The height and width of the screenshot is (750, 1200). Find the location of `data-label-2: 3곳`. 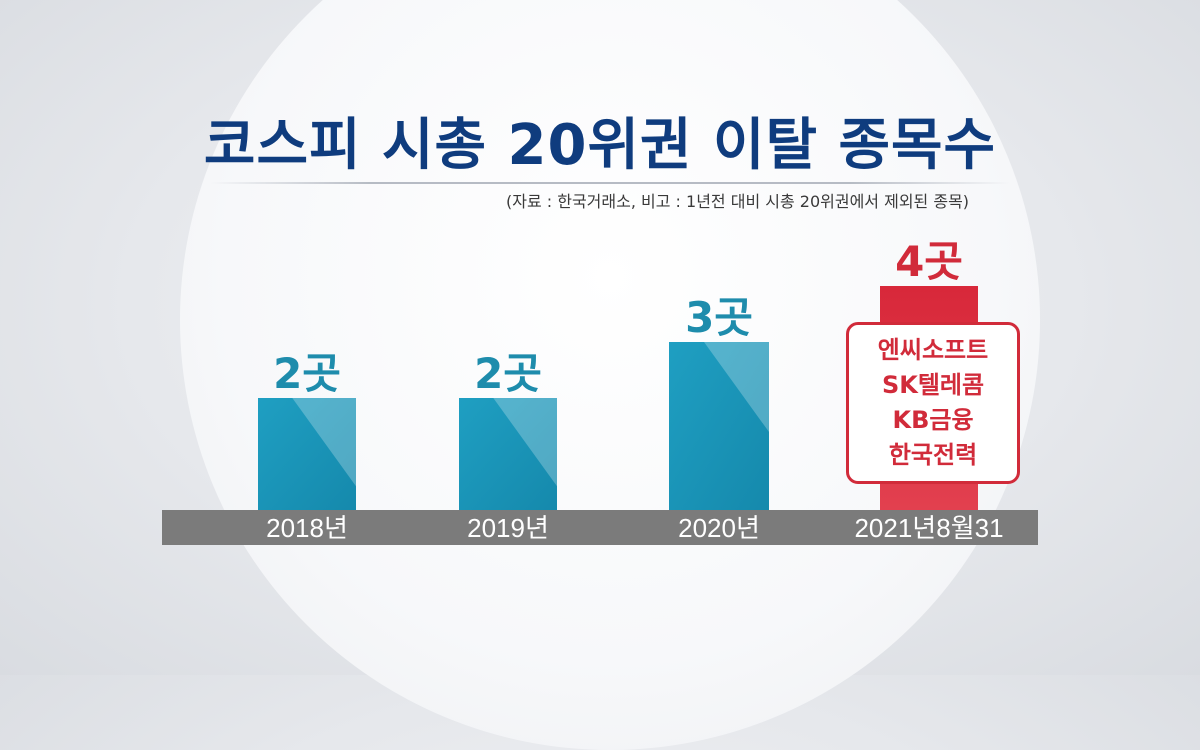

data-label-2: 3곳 is located at coordinates (719, 317).